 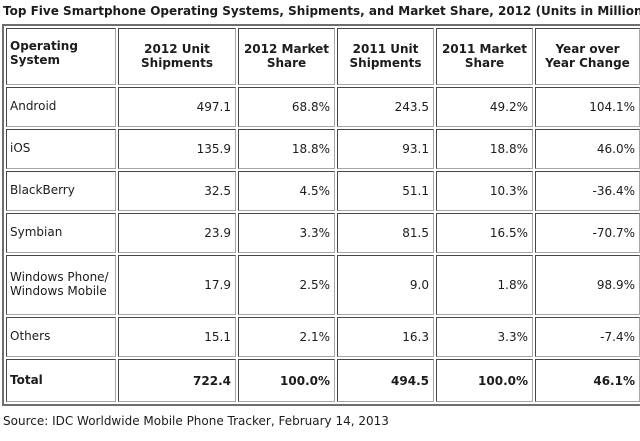 I want to click on value-cell: 497.1, so click(x=177, y=107).